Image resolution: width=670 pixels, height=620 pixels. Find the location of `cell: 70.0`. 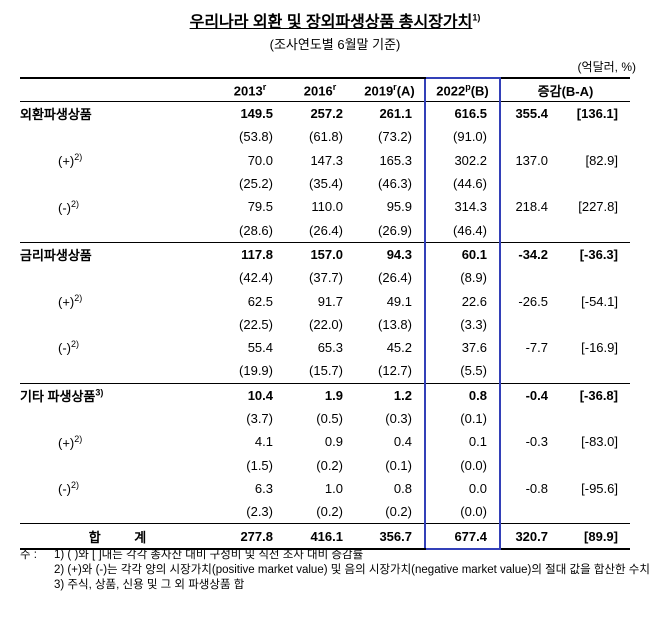

cell: 70.0 is located at coordinates (260, 160).